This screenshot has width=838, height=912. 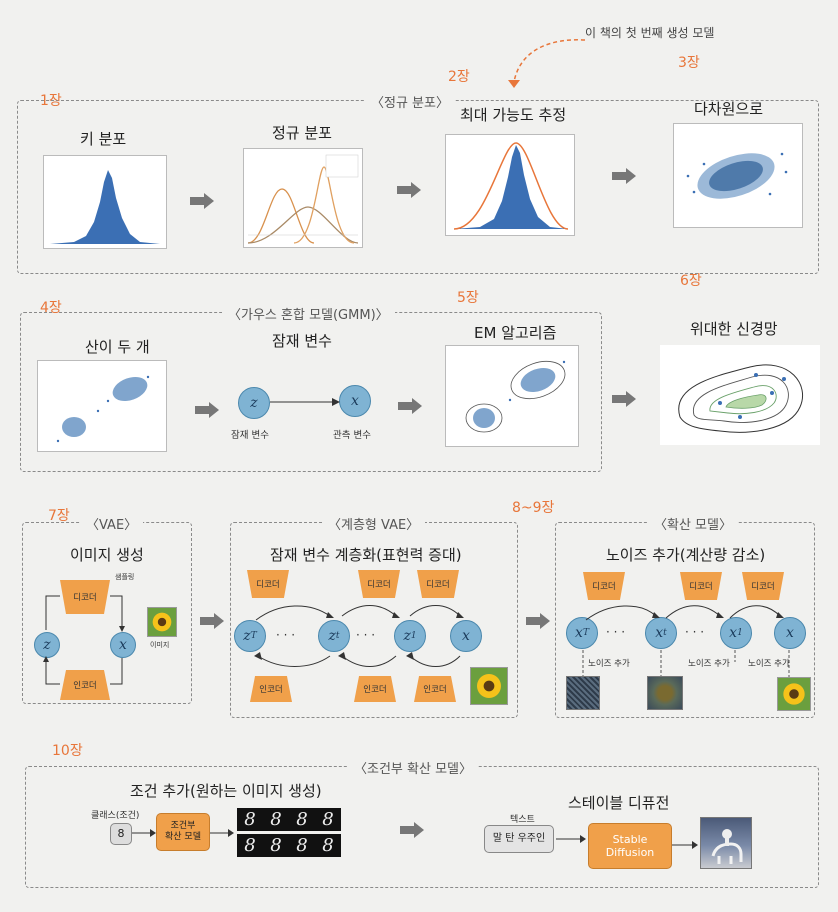 What do you see at coordinates (489, 686) in the screenshot?
I see `hvae-sunflower-image` at bounding box center [489, 686].